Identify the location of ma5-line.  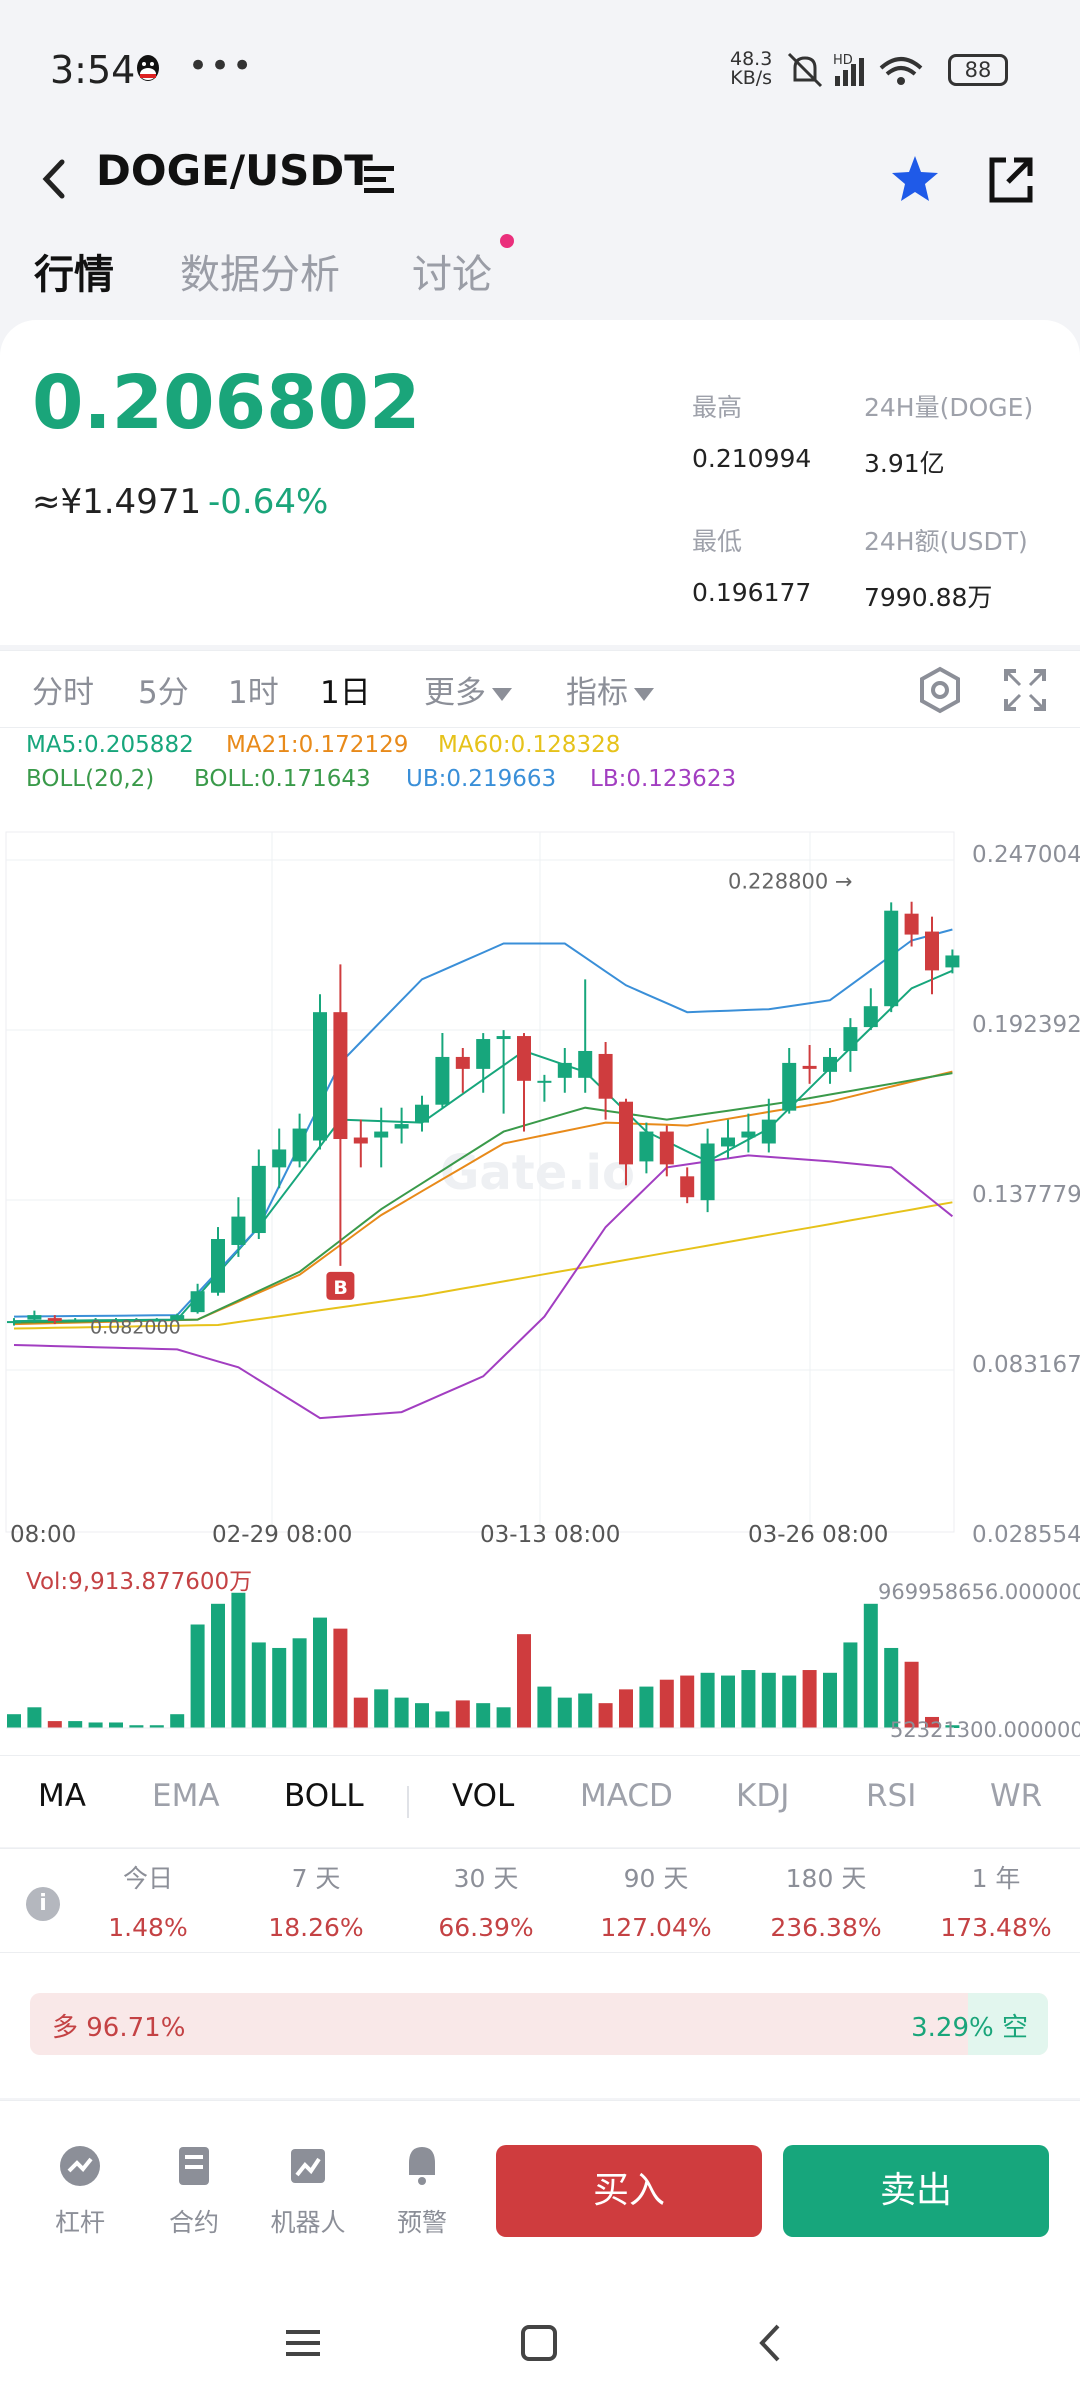
(483, 1146).